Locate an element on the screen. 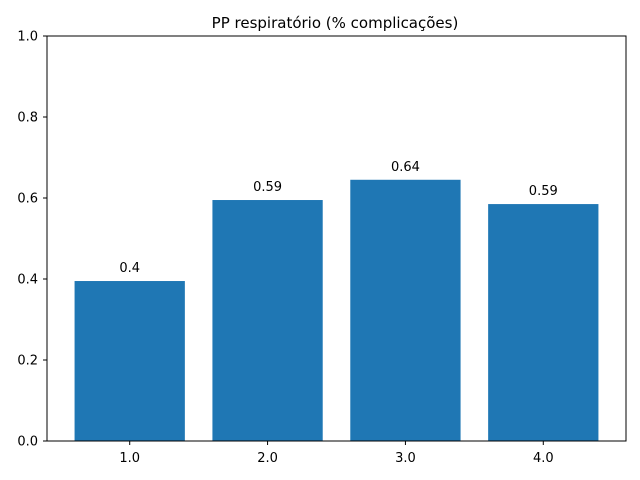 The height and width of the screenshot is (480, 640). y-tick-label: 0.8 is located at coordinates (27, 118).